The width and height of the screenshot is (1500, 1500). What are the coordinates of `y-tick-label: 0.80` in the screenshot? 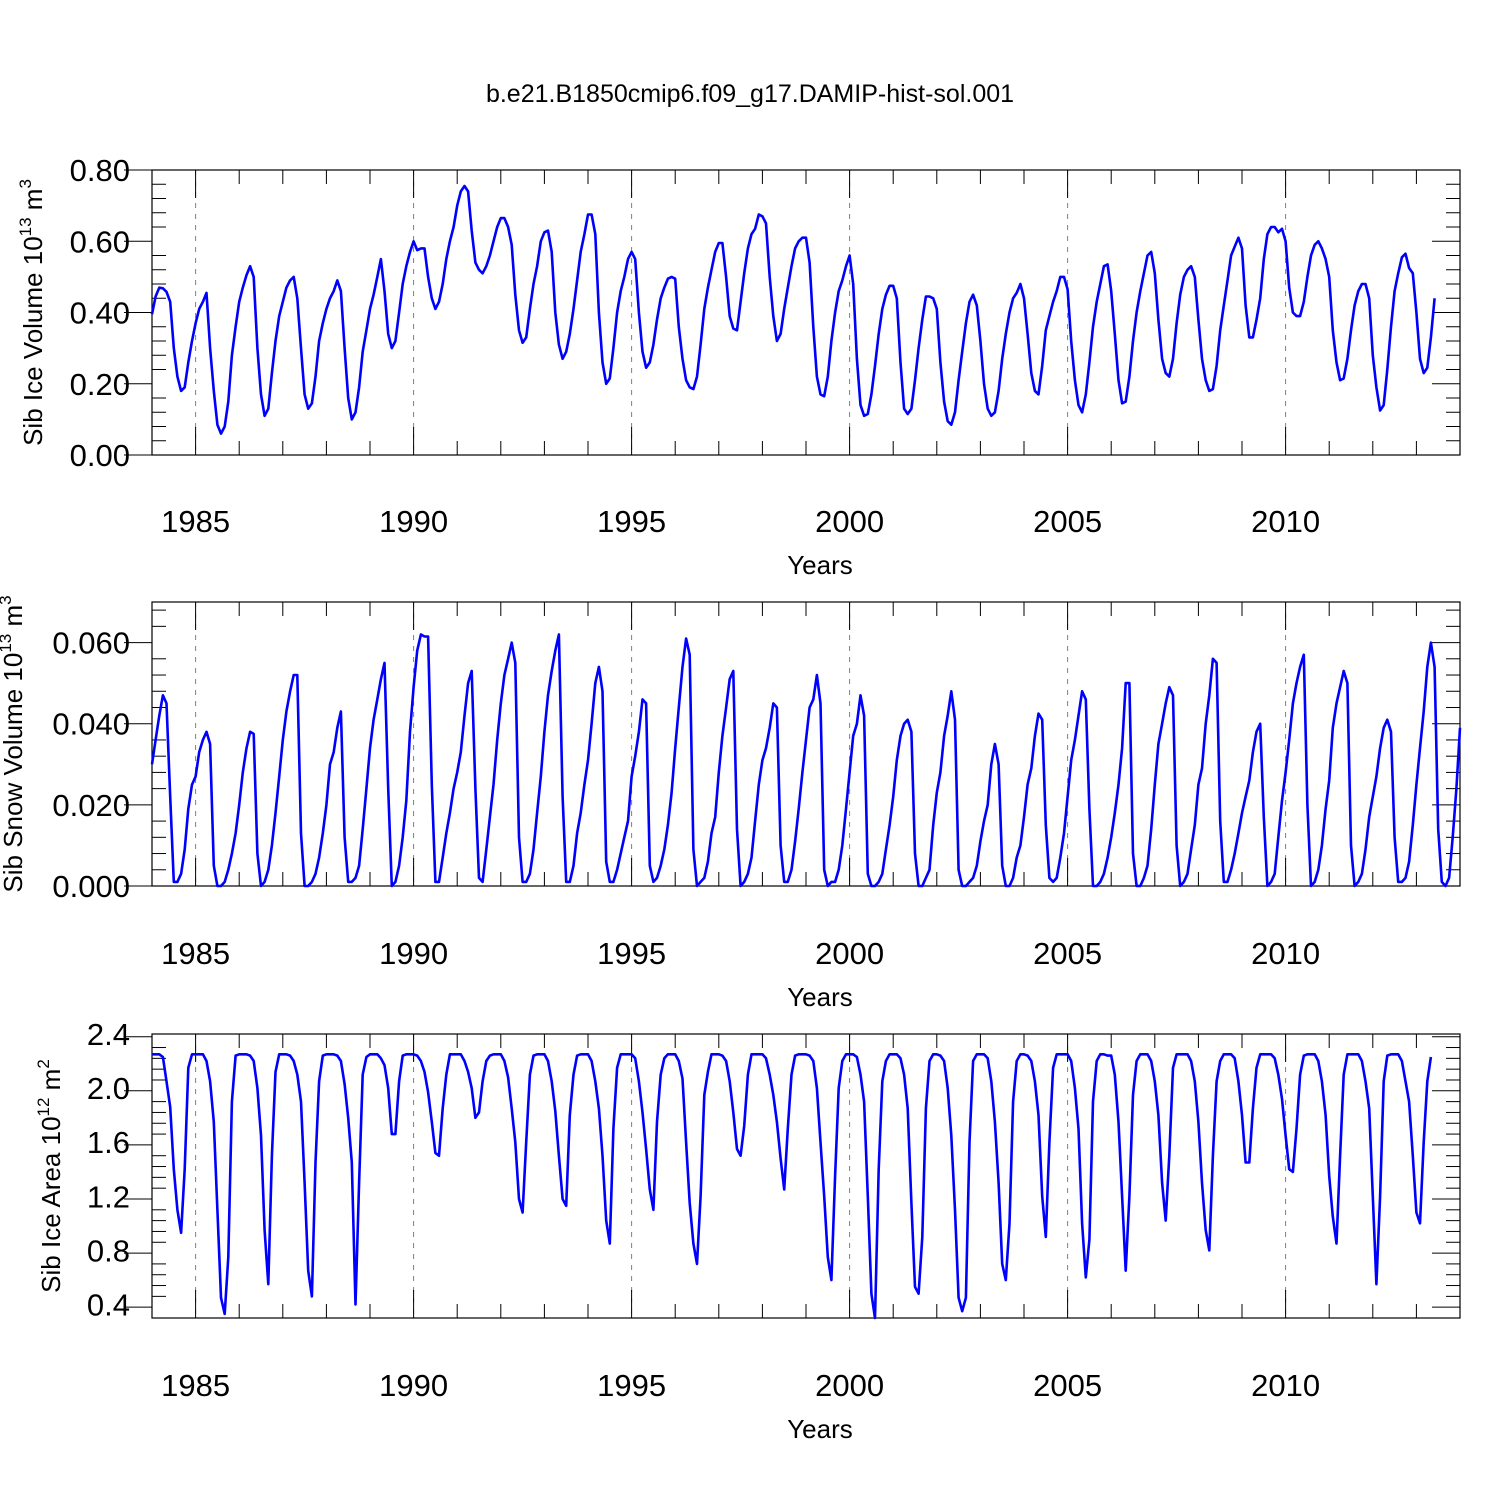 It's located at (100, 170).